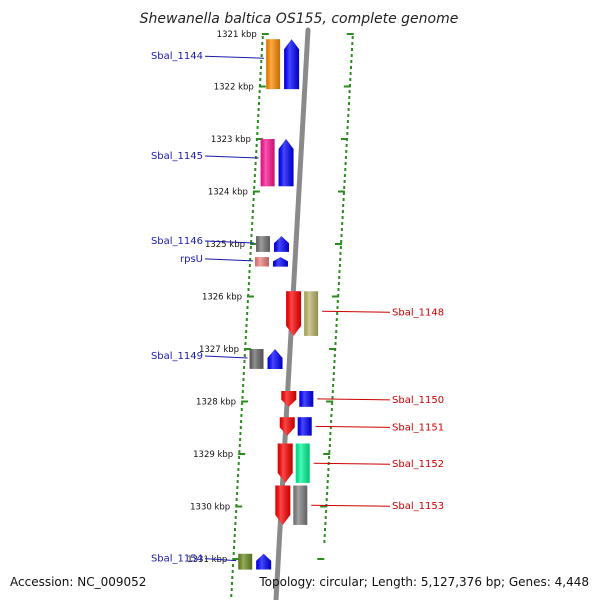 This screenshot has width=600, height=600. Describe the element at coordinates (418, 312) in the screenshot. I see `gene-label-right: Sbal_1148` at that location.